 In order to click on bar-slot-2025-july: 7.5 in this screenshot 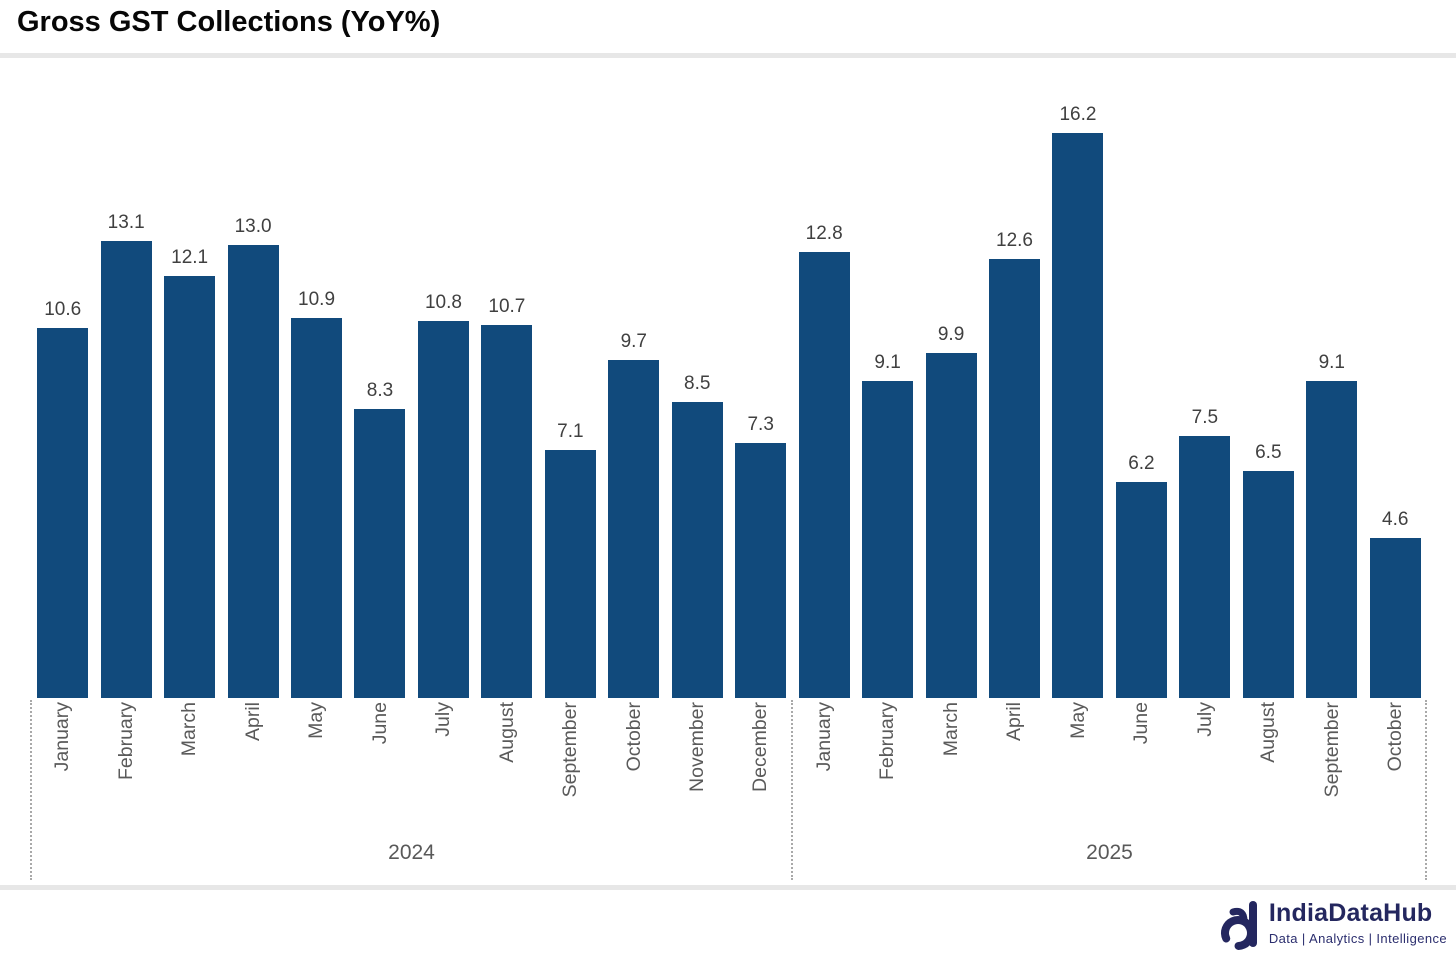, I will do `click(1204, 394)`.